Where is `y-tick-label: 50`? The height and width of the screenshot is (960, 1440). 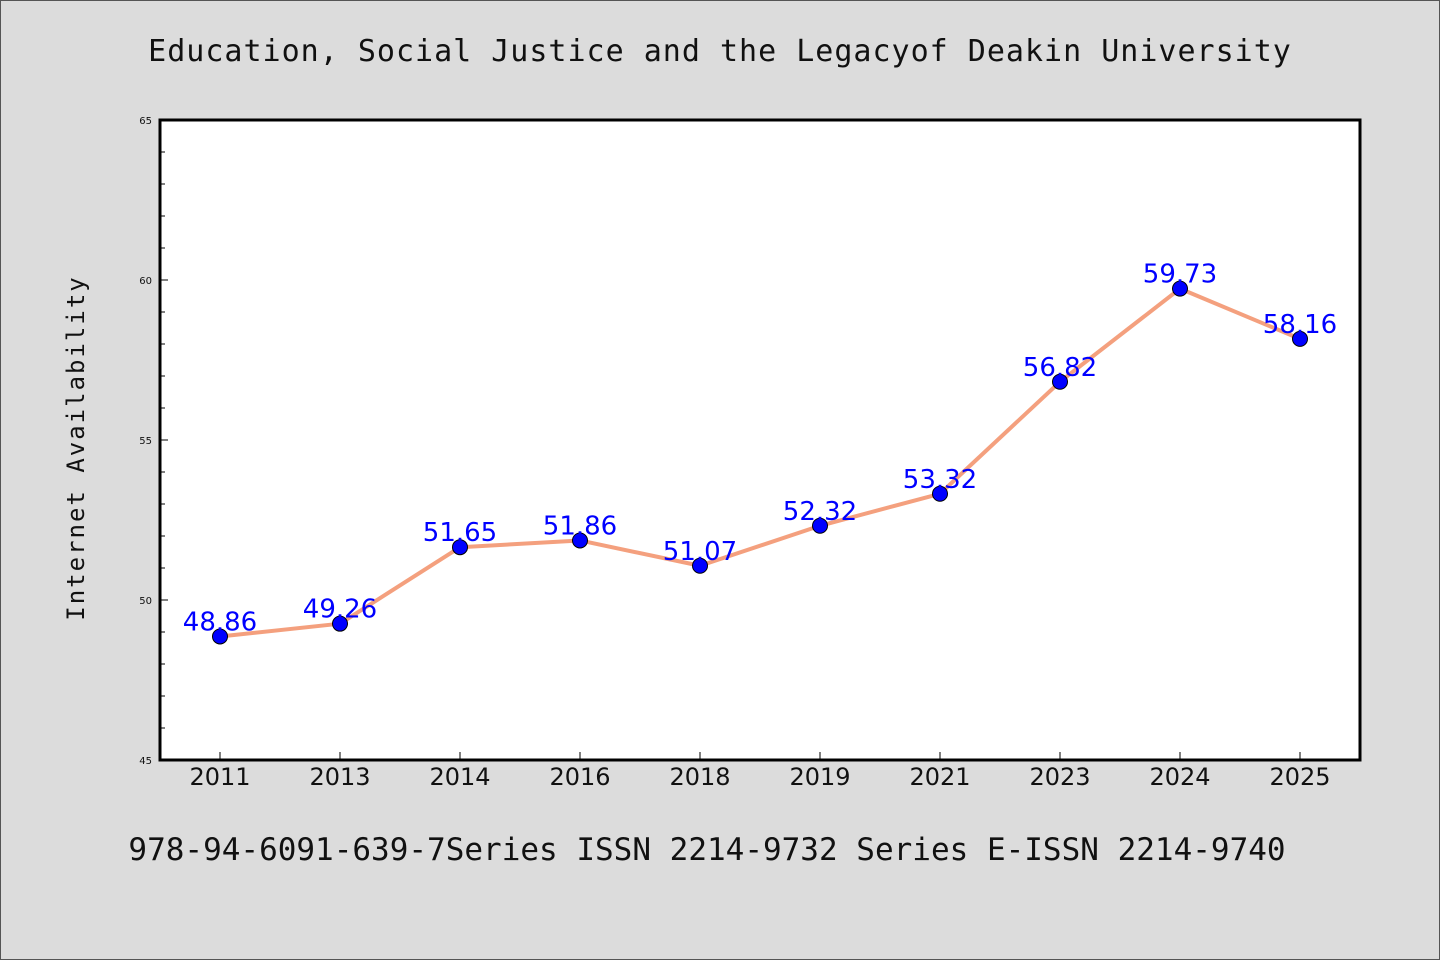 y-tick-label: 50 is located at coordinates (145, 601).